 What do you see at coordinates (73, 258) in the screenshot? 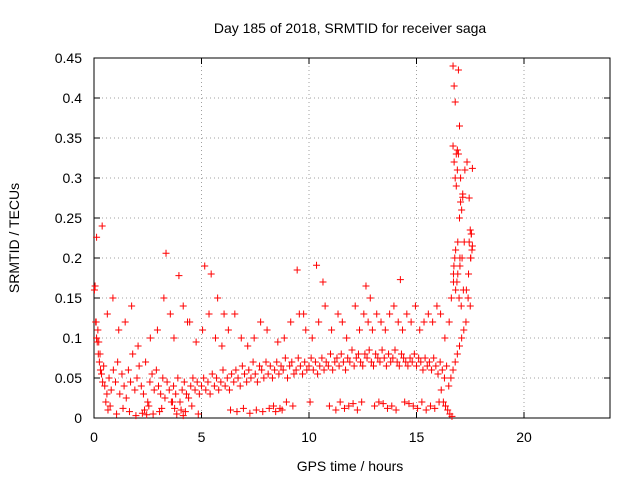
I see `y-tick-label: 0.2` at bounding box center [73, 258].